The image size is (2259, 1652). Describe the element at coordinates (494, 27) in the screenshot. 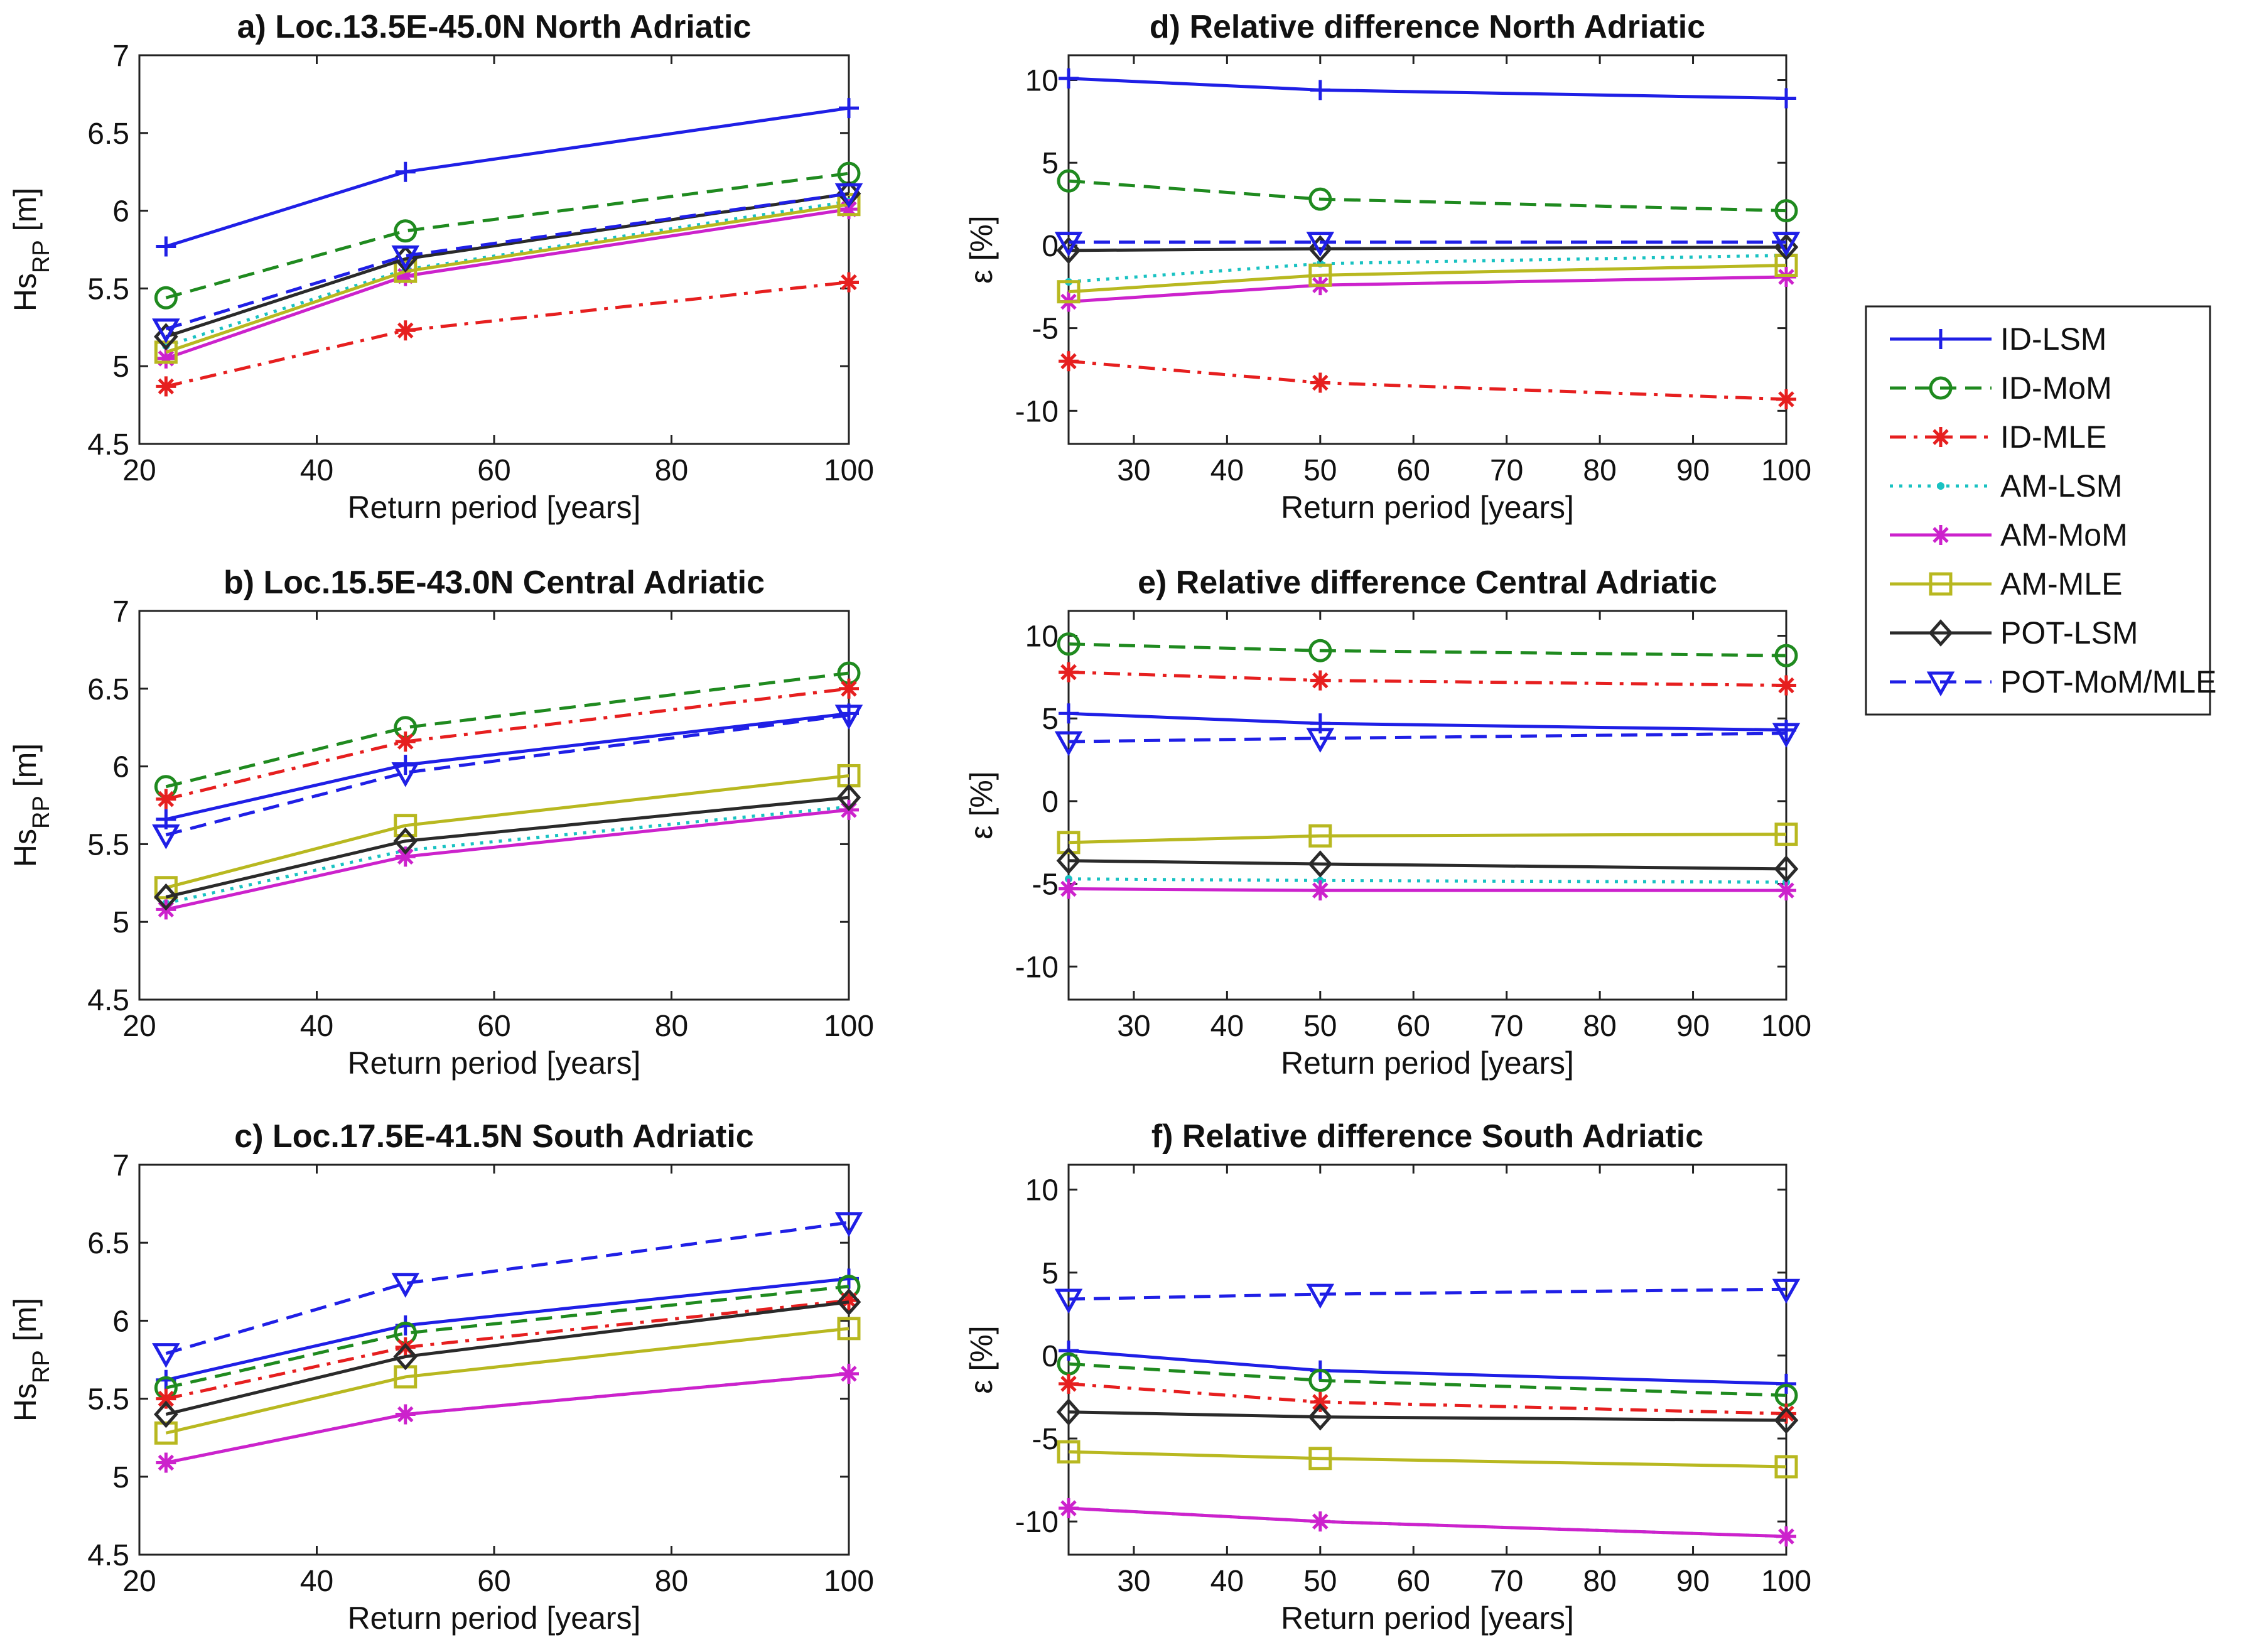

I see `panel-title: a) Loc.13.5E-45.0N North Adriatic` at that location.